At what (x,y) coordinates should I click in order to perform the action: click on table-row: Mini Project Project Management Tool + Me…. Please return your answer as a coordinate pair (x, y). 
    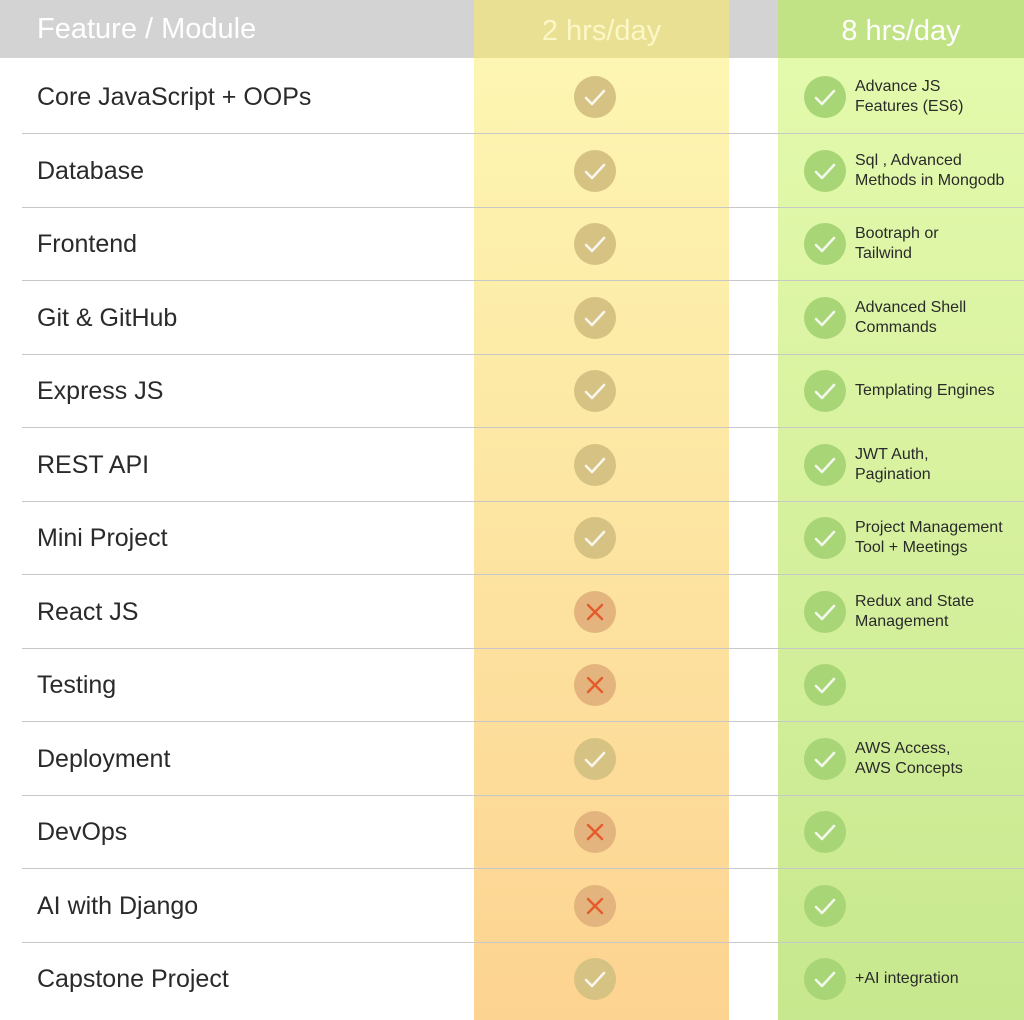
    Looking at the image, I should click on (512, 538).